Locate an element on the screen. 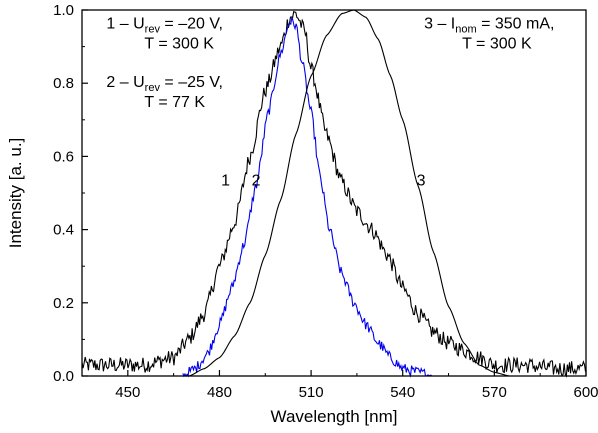 This screenshot has width=598, height=433. x-tick-label: 600 is located at coordinates (585, 392).